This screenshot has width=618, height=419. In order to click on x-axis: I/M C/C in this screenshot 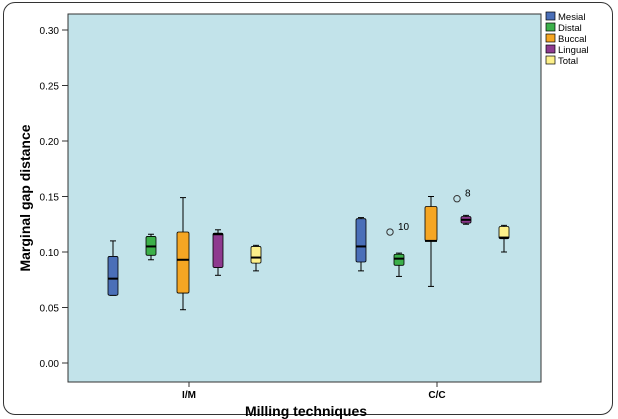, I will do `click(314, 391)`.